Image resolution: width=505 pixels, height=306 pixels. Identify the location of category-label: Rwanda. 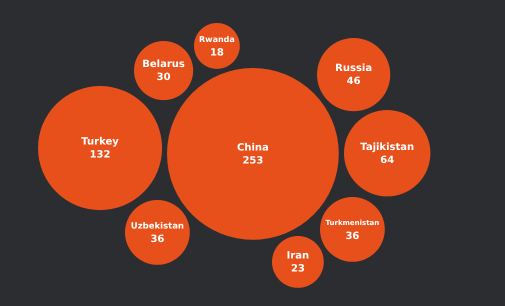
(217, 39).